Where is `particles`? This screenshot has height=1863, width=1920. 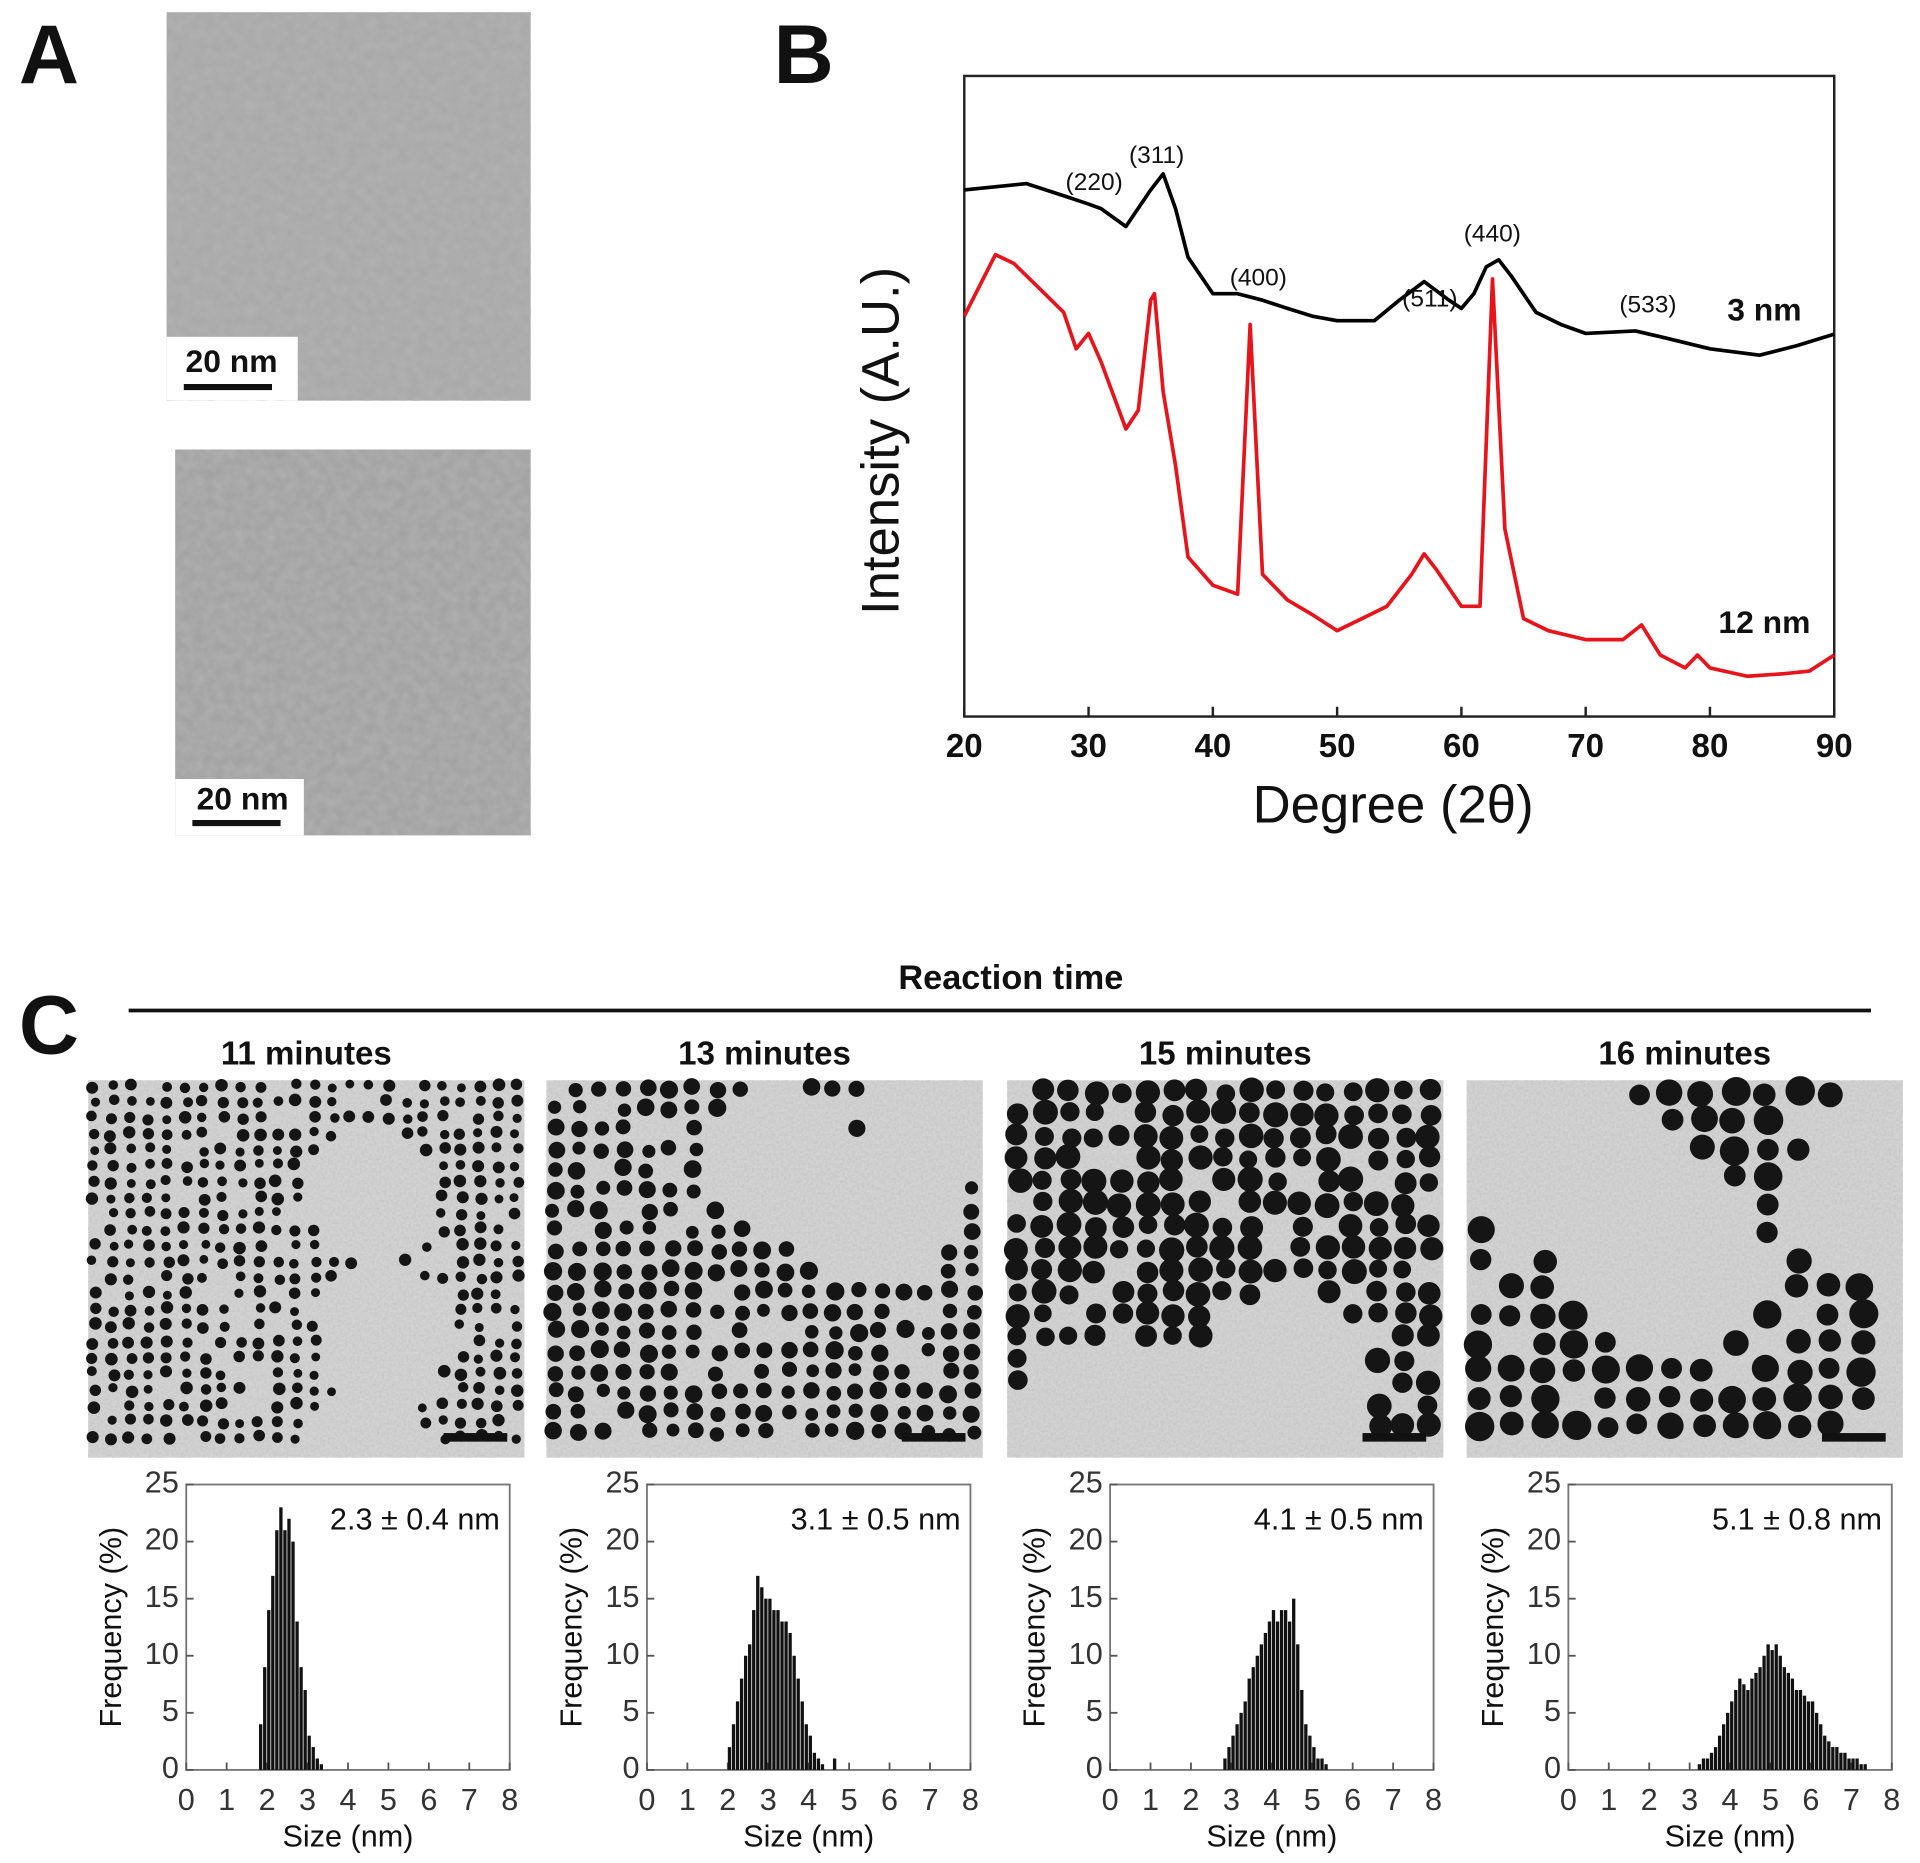
particles is located at coordinates (1223, 1257).